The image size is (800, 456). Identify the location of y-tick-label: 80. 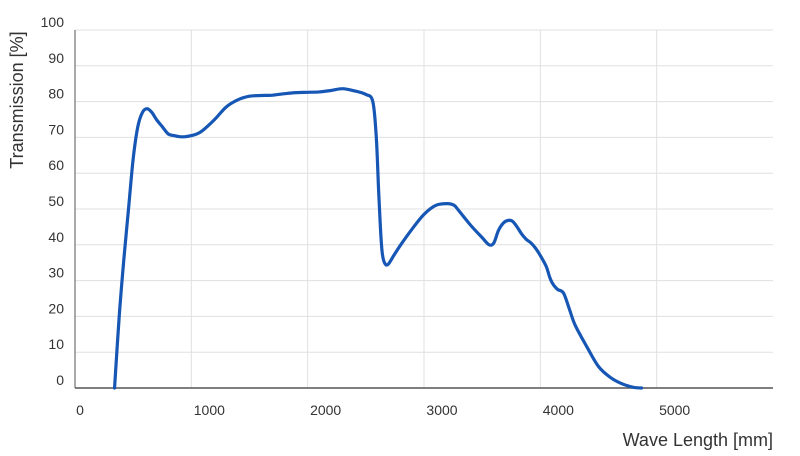
(56, 94).